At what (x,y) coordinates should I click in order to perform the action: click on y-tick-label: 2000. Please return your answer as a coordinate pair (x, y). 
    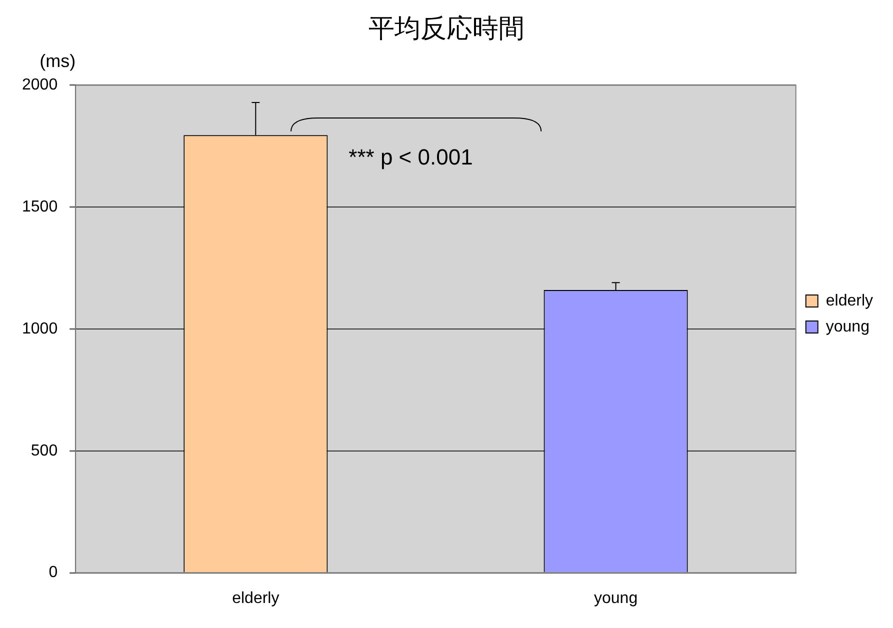
    Looking at the image, I should click on (40, 85).